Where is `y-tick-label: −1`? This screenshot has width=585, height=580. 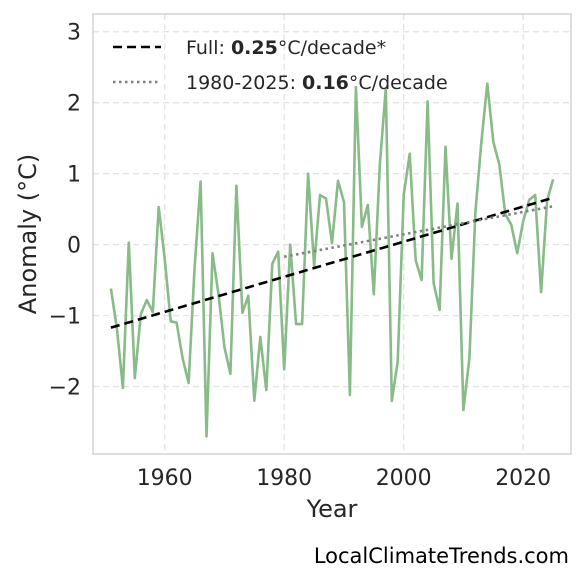 y-tick-label: −1 is located at coordinates (65, 317).